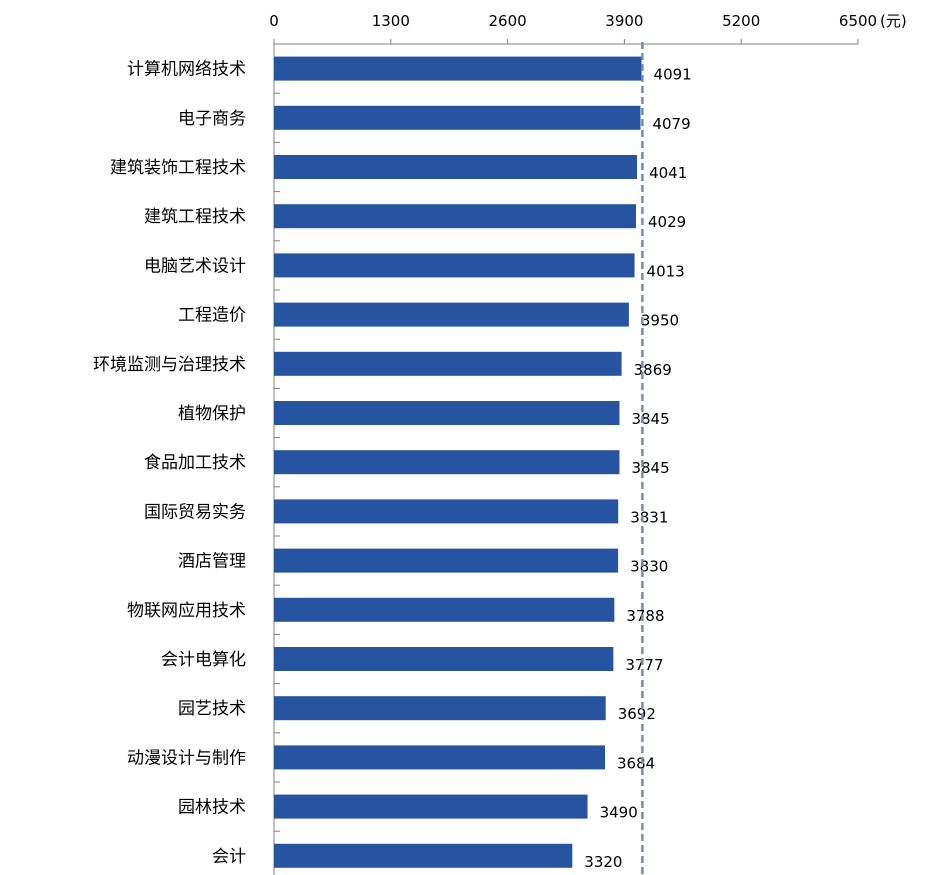  Describe the element at coordinates (645, 616) in the screenshot. I see `data-label: 3788` at that location.